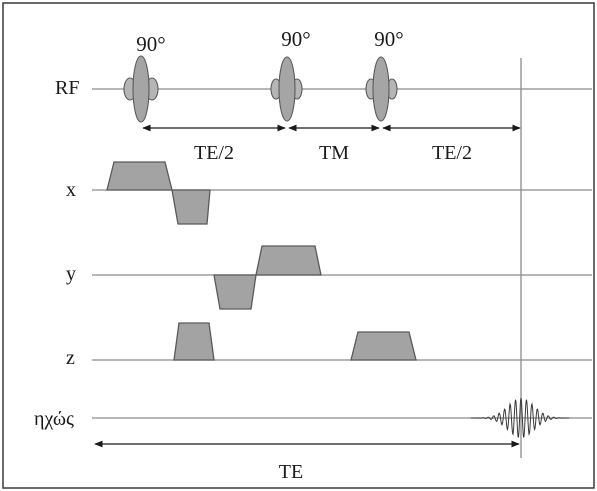 The width and height of the screenshot is (597, 491). I want to click on y-gradient-positive-lobe, so click(288, 260).